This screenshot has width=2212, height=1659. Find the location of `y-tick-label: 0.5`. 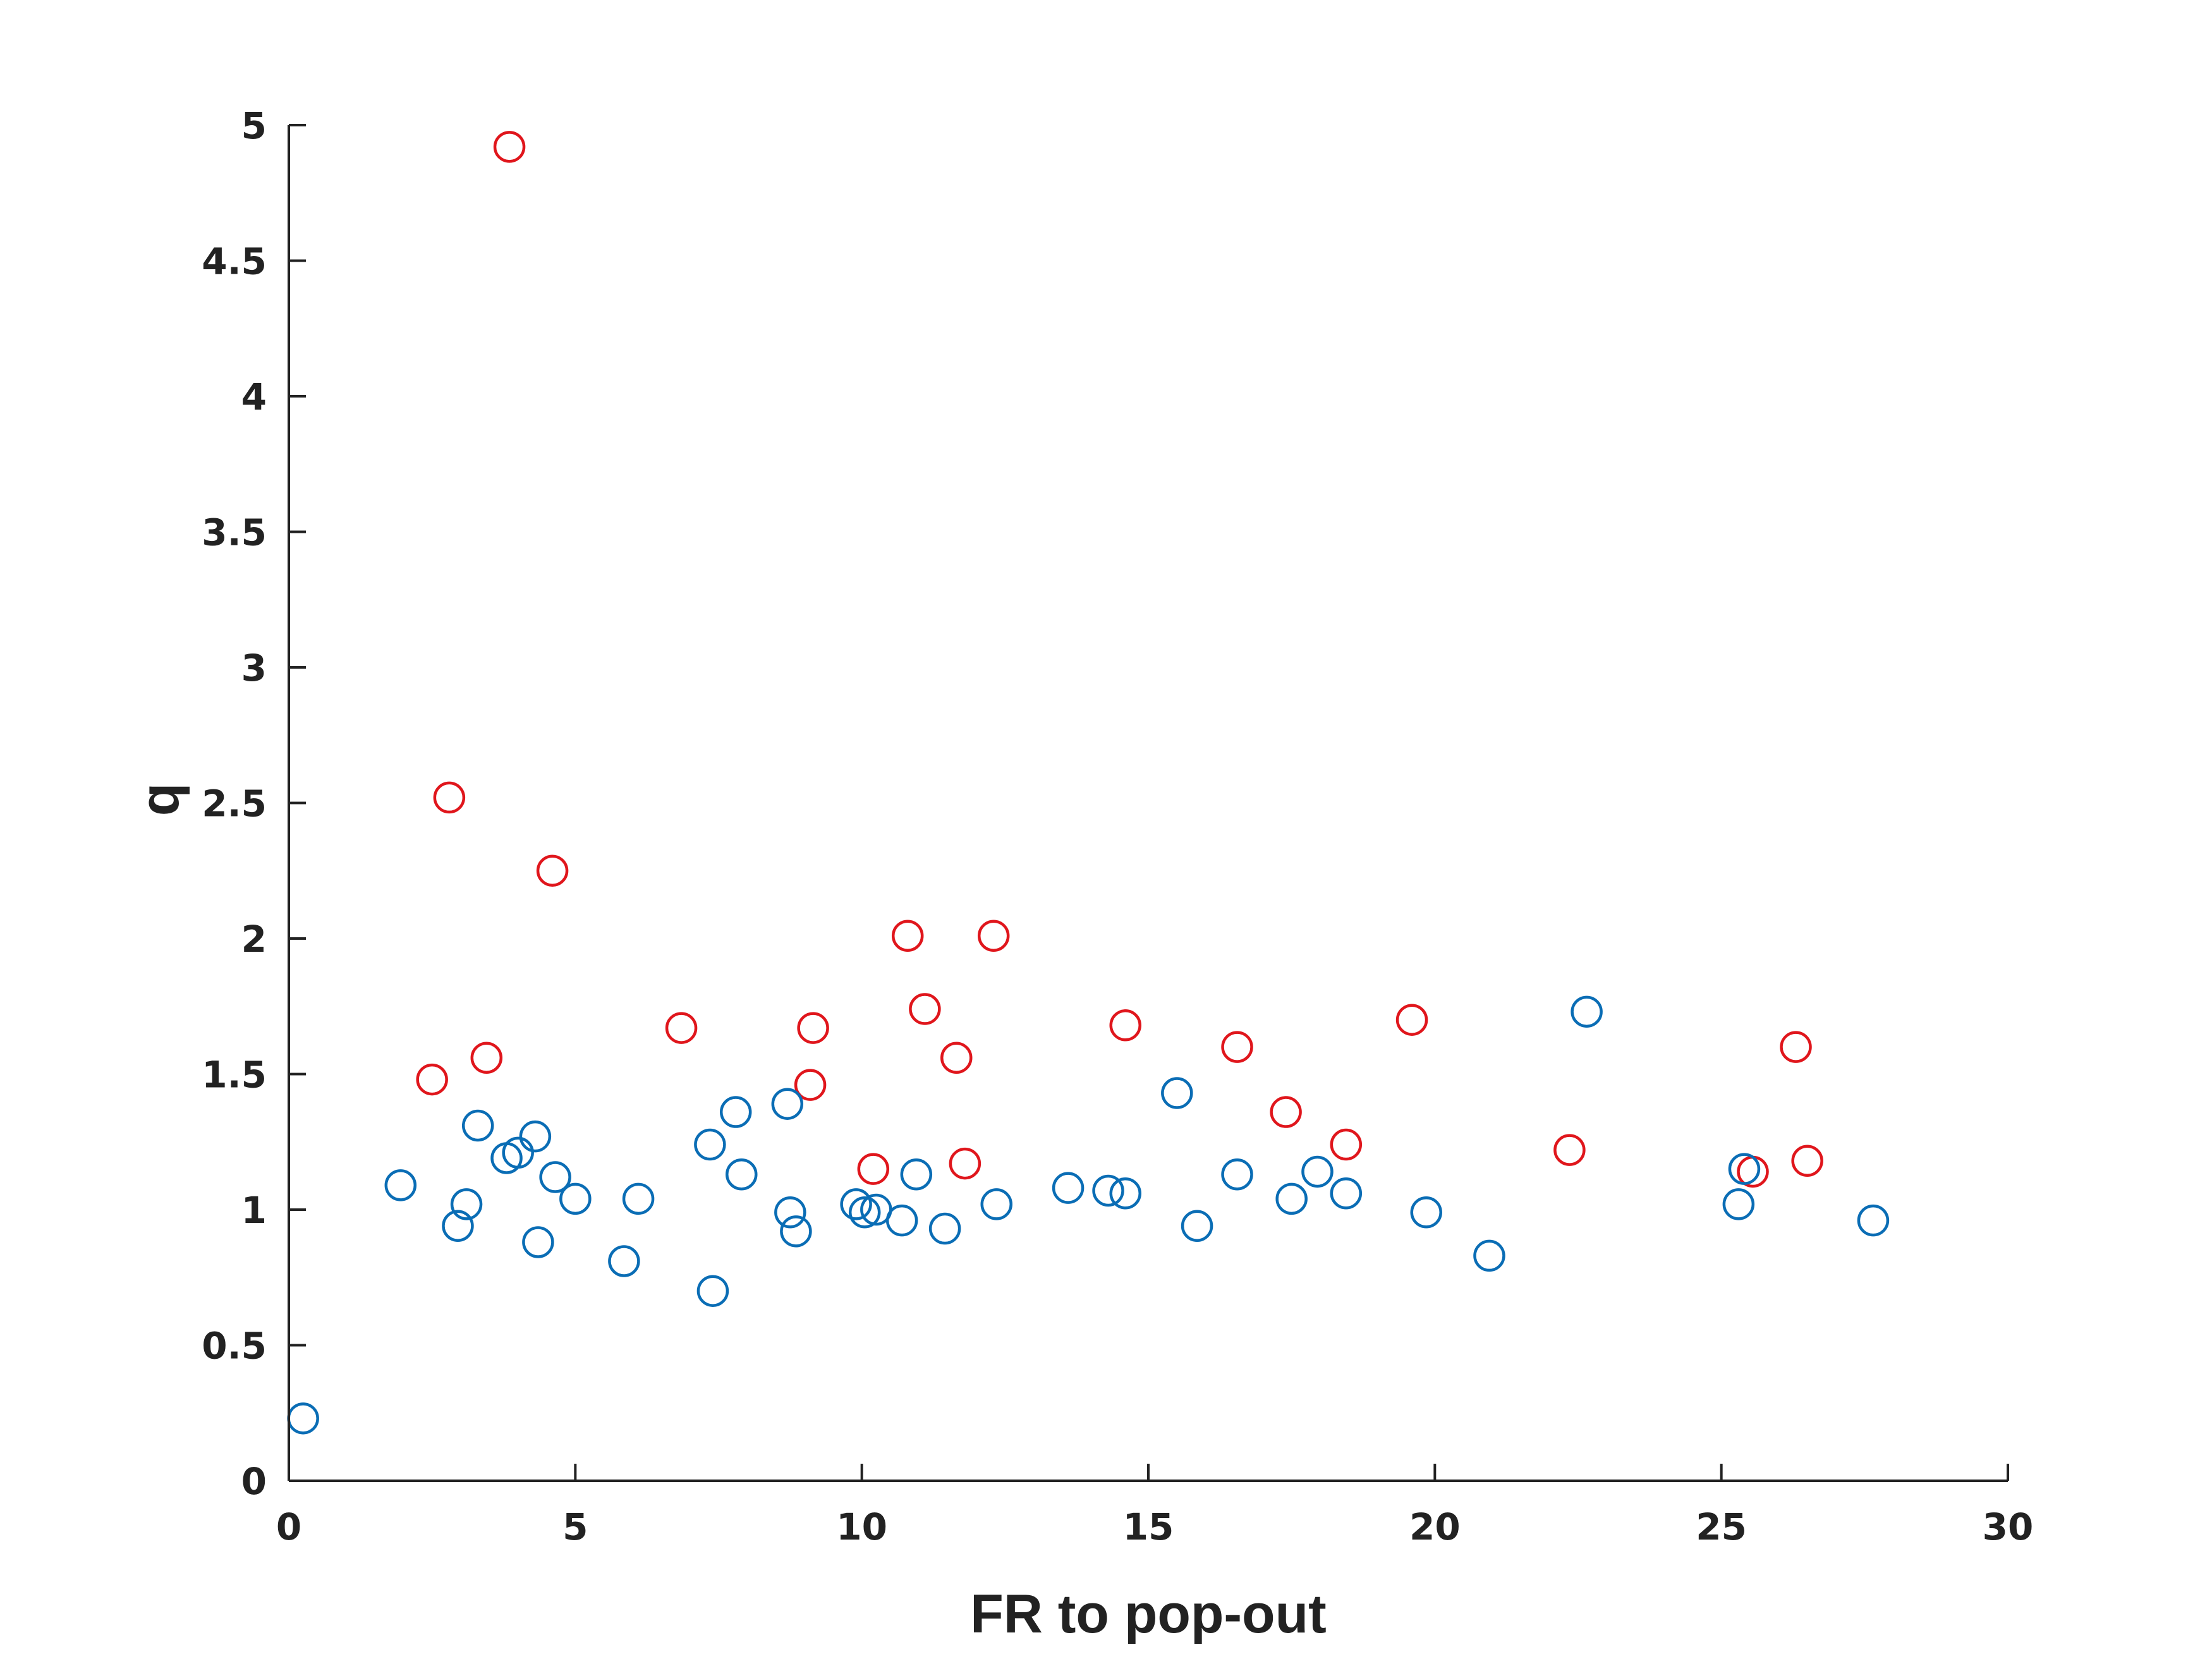

y-tick-label: 0.5 is located at coordinates (234, 1346).